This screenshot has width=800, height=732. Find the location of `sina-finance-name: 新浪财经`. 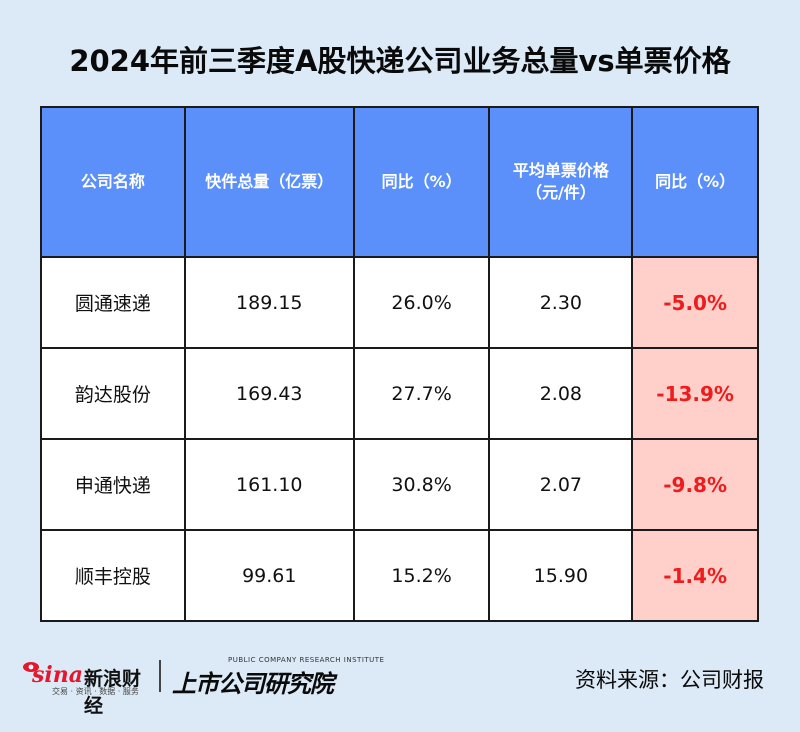

sina-finance-name: 新浪财经 is located at coordinates (113, 692).